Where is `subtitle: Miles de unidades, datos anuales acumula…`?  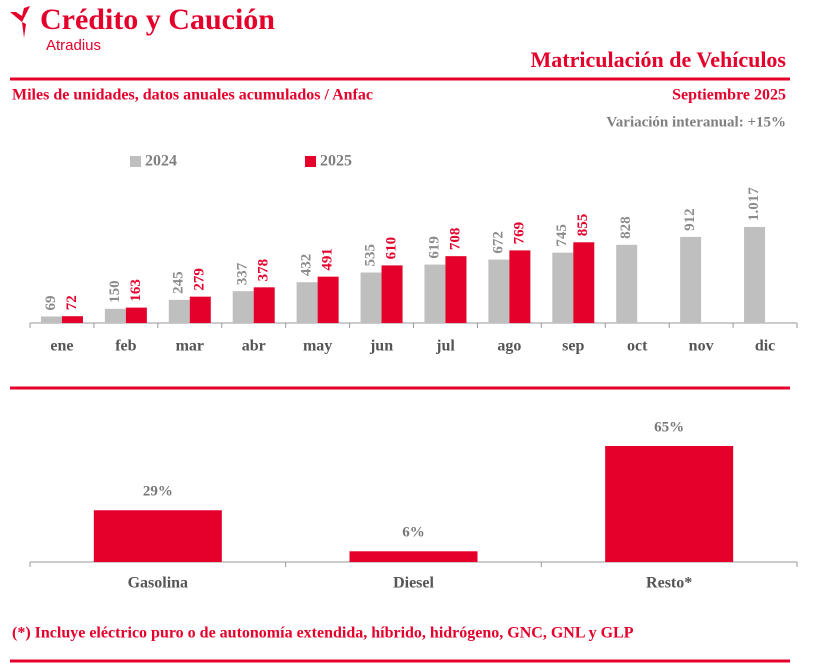
subtitle: Miles de unidades, datos anuales acumula… is located at coordinates (192, 95).